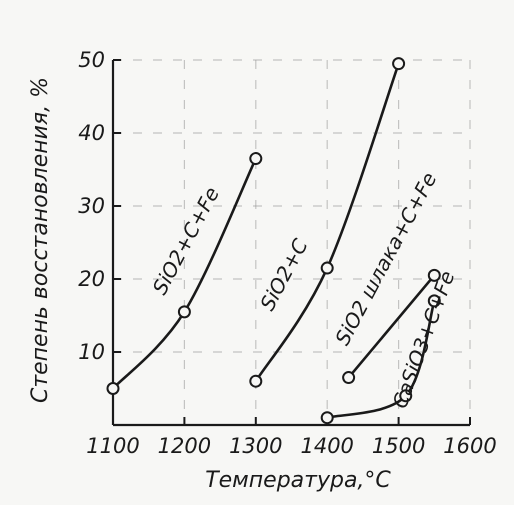 Image resolution: width=514 pixels, height=505 pixels. What do you see at coordinates (91, 206) in the screenshot?
I see `y-tick-label: 30` at bounding box center [91, 206].